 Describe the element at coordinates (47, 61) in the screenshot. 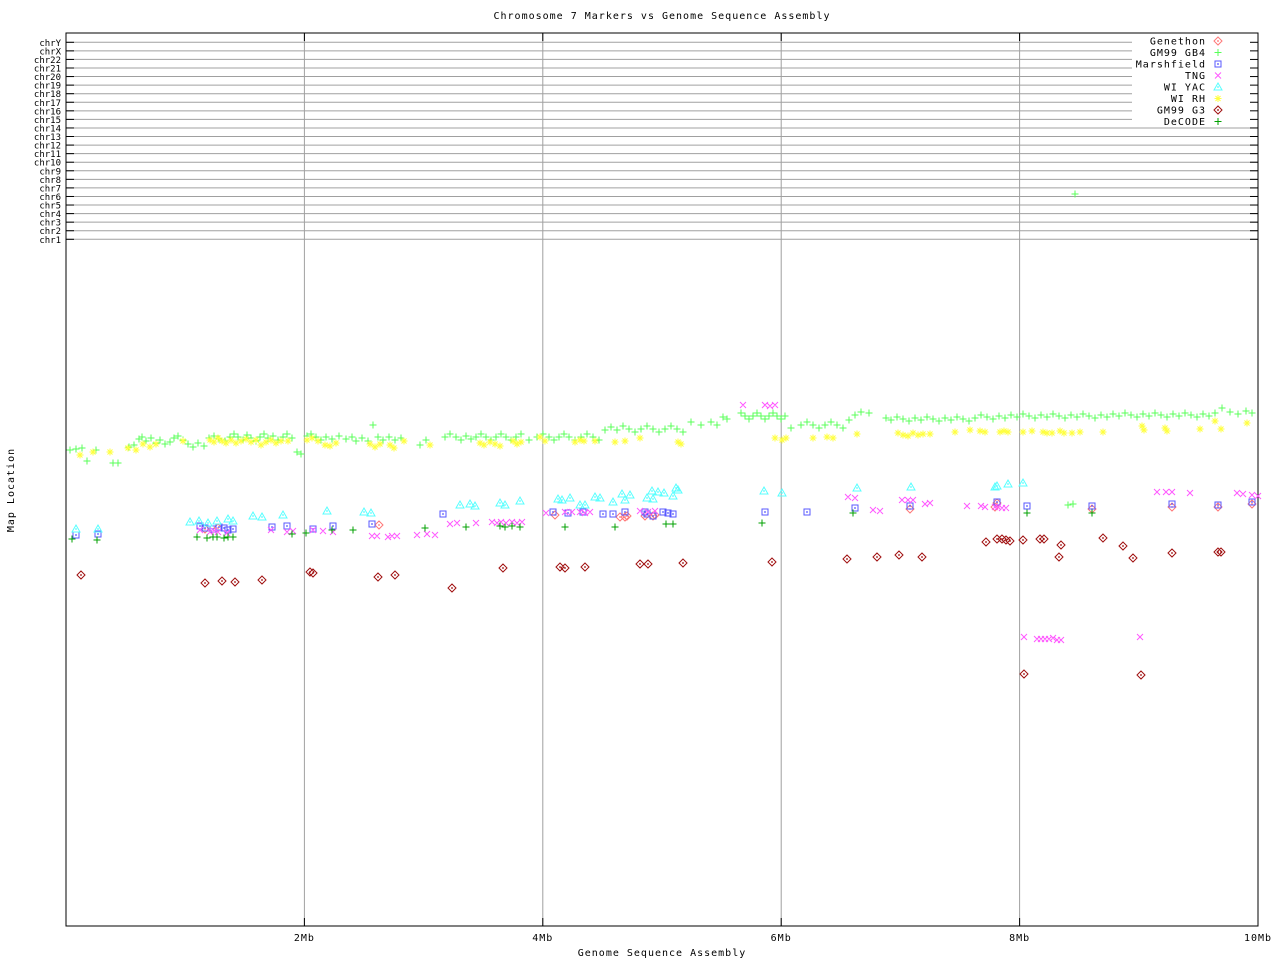

I see `chr-label-chr22: chr22` at that location.